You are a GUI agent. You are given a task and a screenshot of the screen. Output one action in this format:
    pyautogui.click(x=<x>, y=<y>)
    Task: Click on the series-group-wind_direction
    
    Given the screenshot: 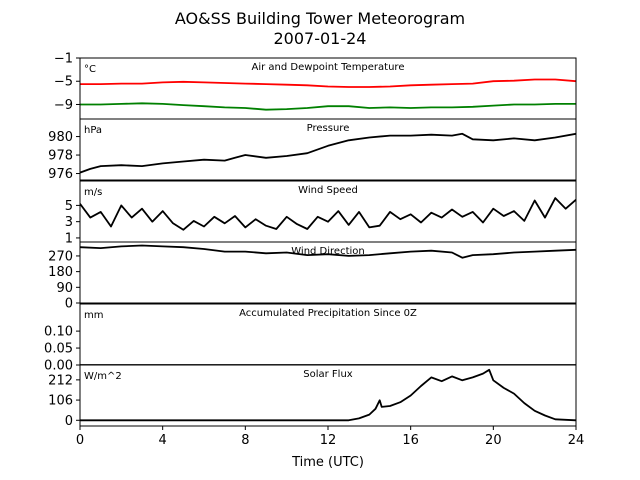 What is the action you would take?
    pyautogui.click(x=328, y=251)
    